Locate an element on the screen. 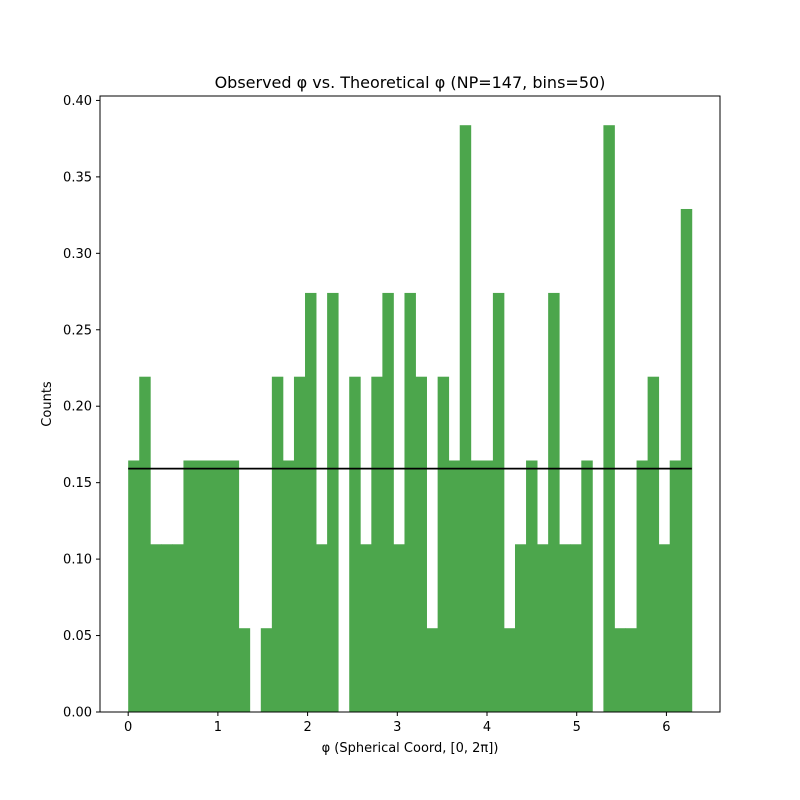  y-tick-label: 0.35 is located at coordinates (77, 177).